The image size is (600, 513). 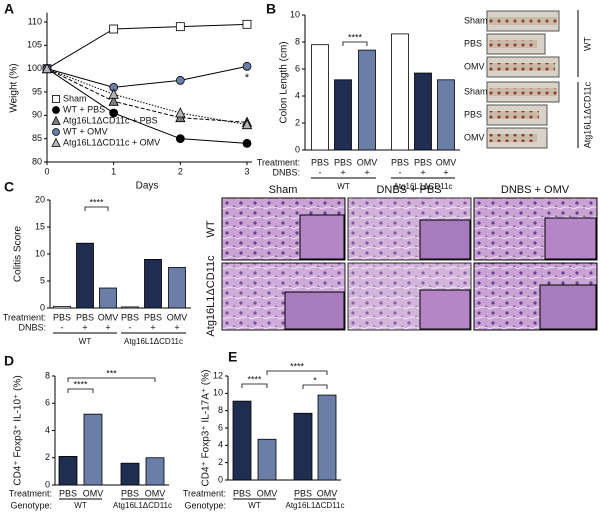 I want to click on x-tick-label: 0, so click(x=46, y=171).